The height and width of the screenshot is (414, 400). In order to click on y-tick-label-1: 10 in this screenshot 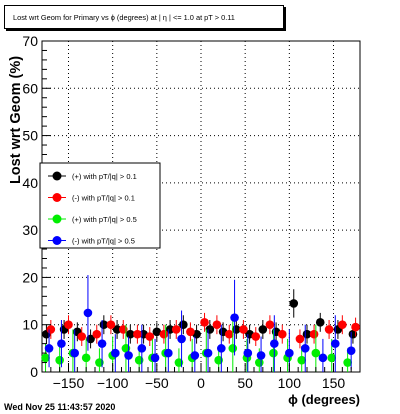, I will do `click(30, 325)`.